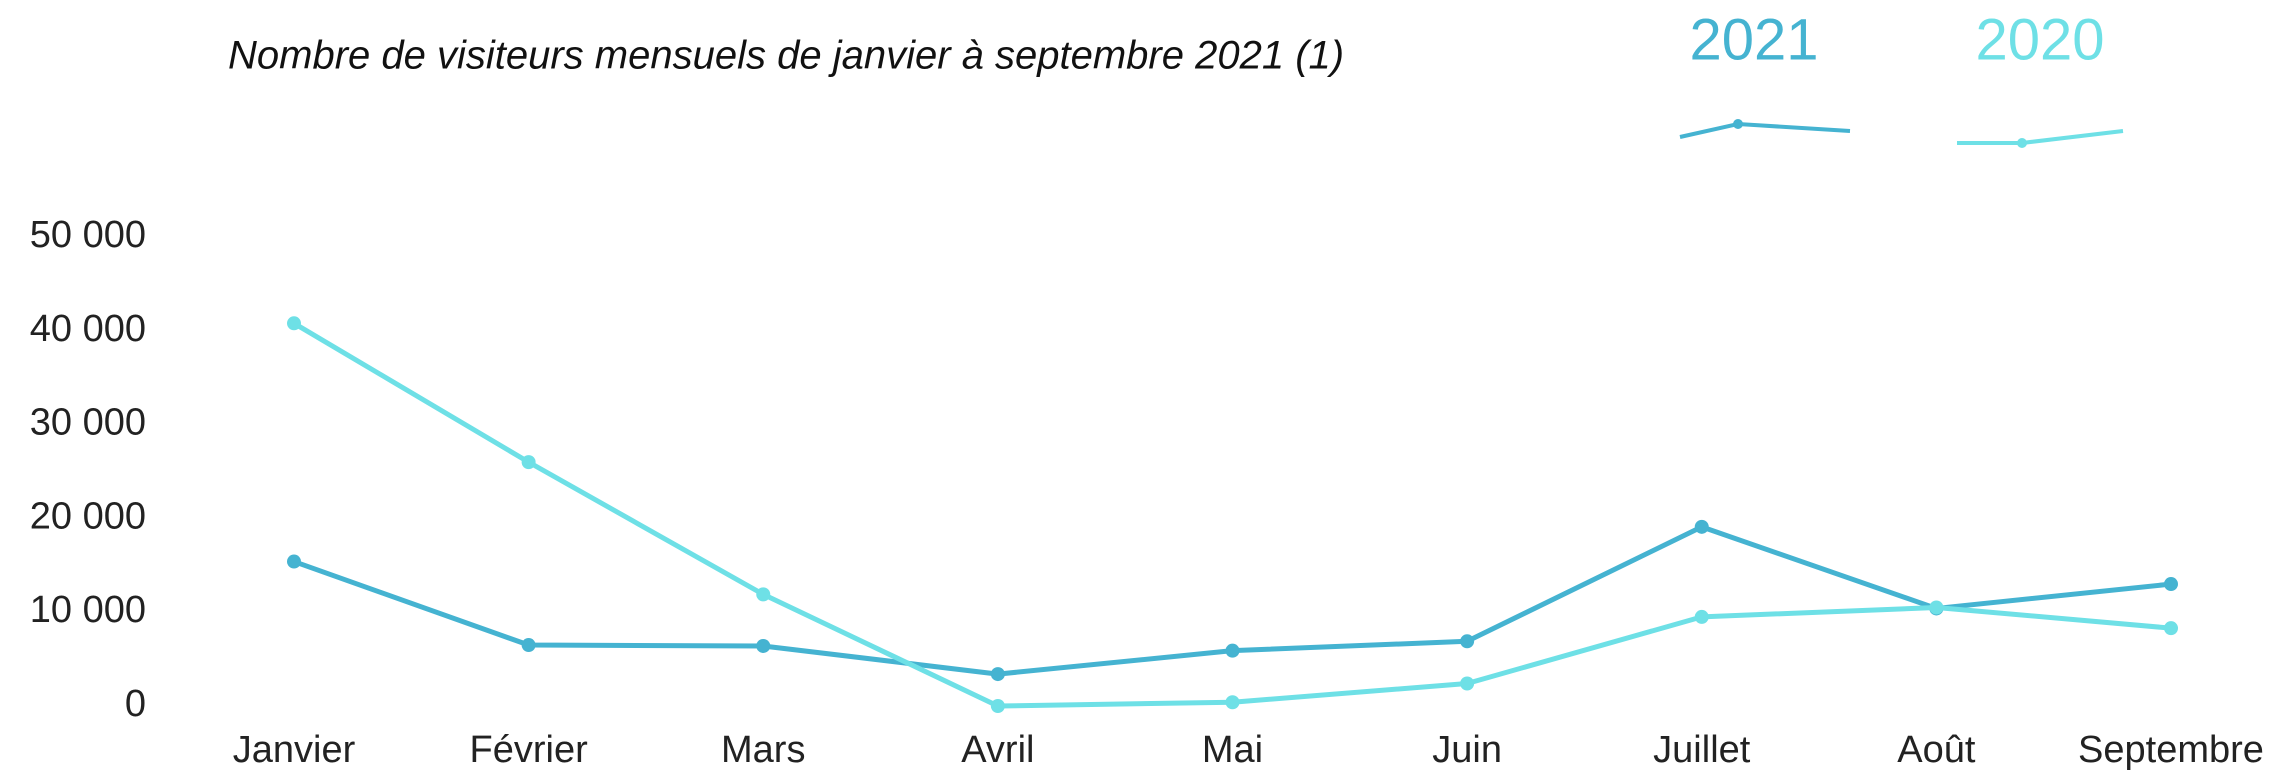 The image size is (2282, 773). I want to click on y-tick-label: 20 000, so click(88, 516).